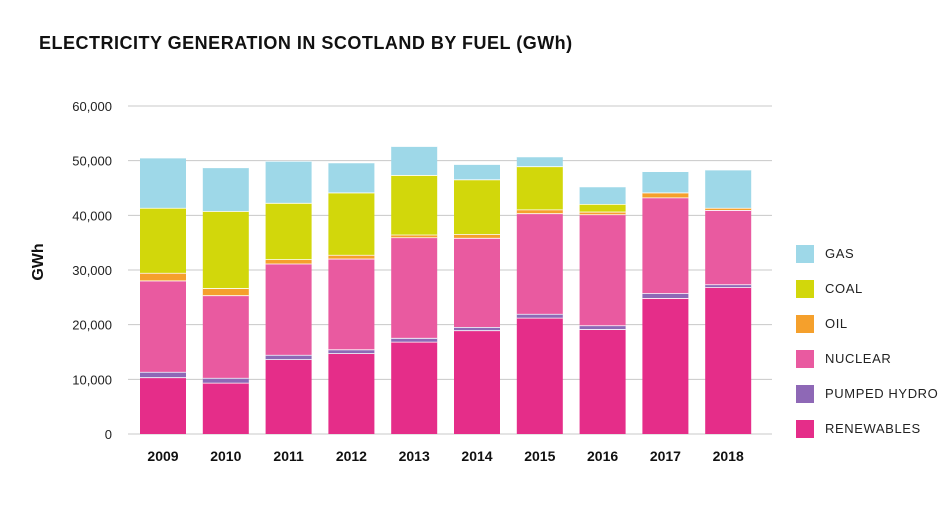  Describe the element at coordinates (92, 215) in the screenshot. I see `y-tick-label: 40,000` at that location.